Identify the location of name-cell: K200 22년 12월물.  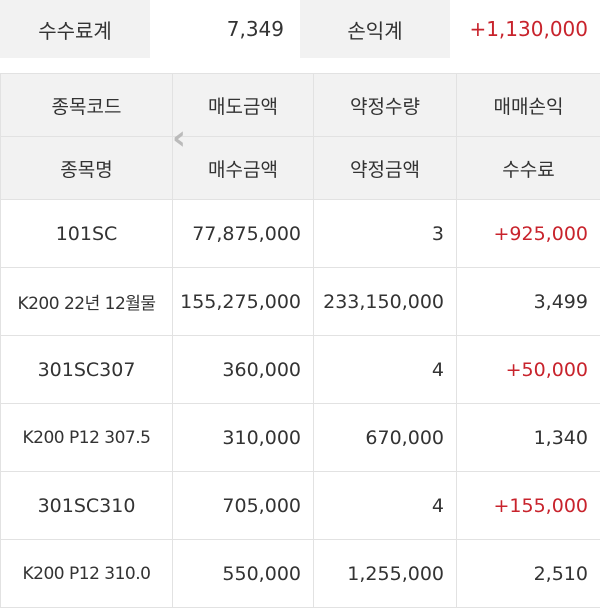
(87, 302).